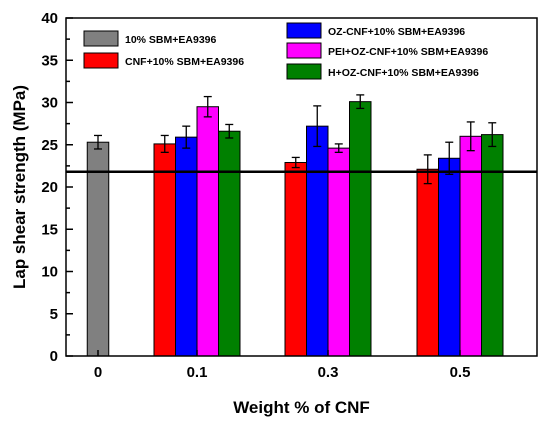 The width and height of the screenshot is (553, 430). Describe the element at coordinates (403, 73) in the screenshot. I see `legend-label: H+OZ-CNF+10% SBM+EA9396` at that location.